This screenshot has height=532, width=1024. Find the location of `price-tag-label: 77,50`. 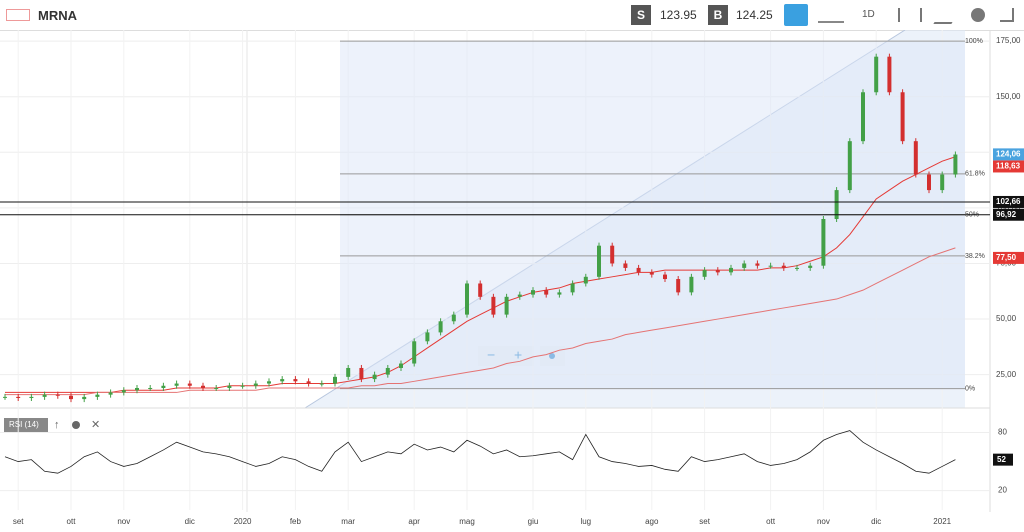

price-tag-label: 77,50 is located at coordinates (1006, 257).